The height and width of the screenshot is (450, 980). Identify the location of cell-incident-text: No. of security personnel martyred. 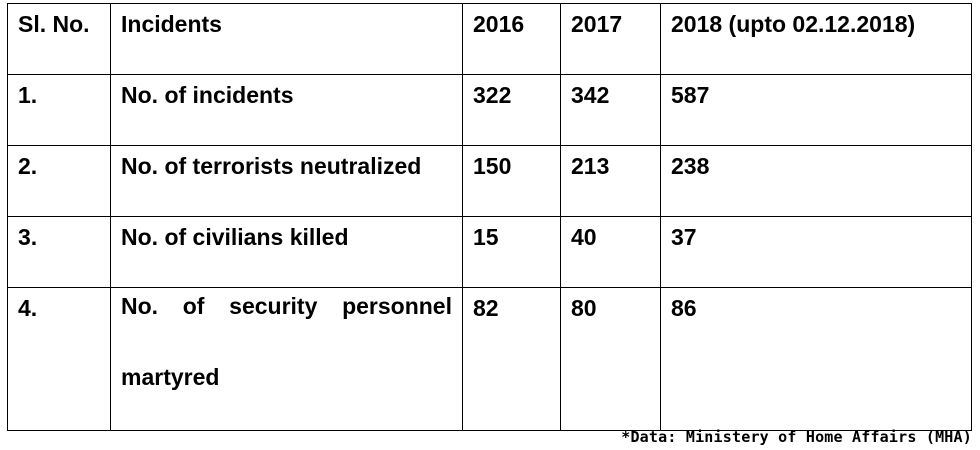
(286, 341).